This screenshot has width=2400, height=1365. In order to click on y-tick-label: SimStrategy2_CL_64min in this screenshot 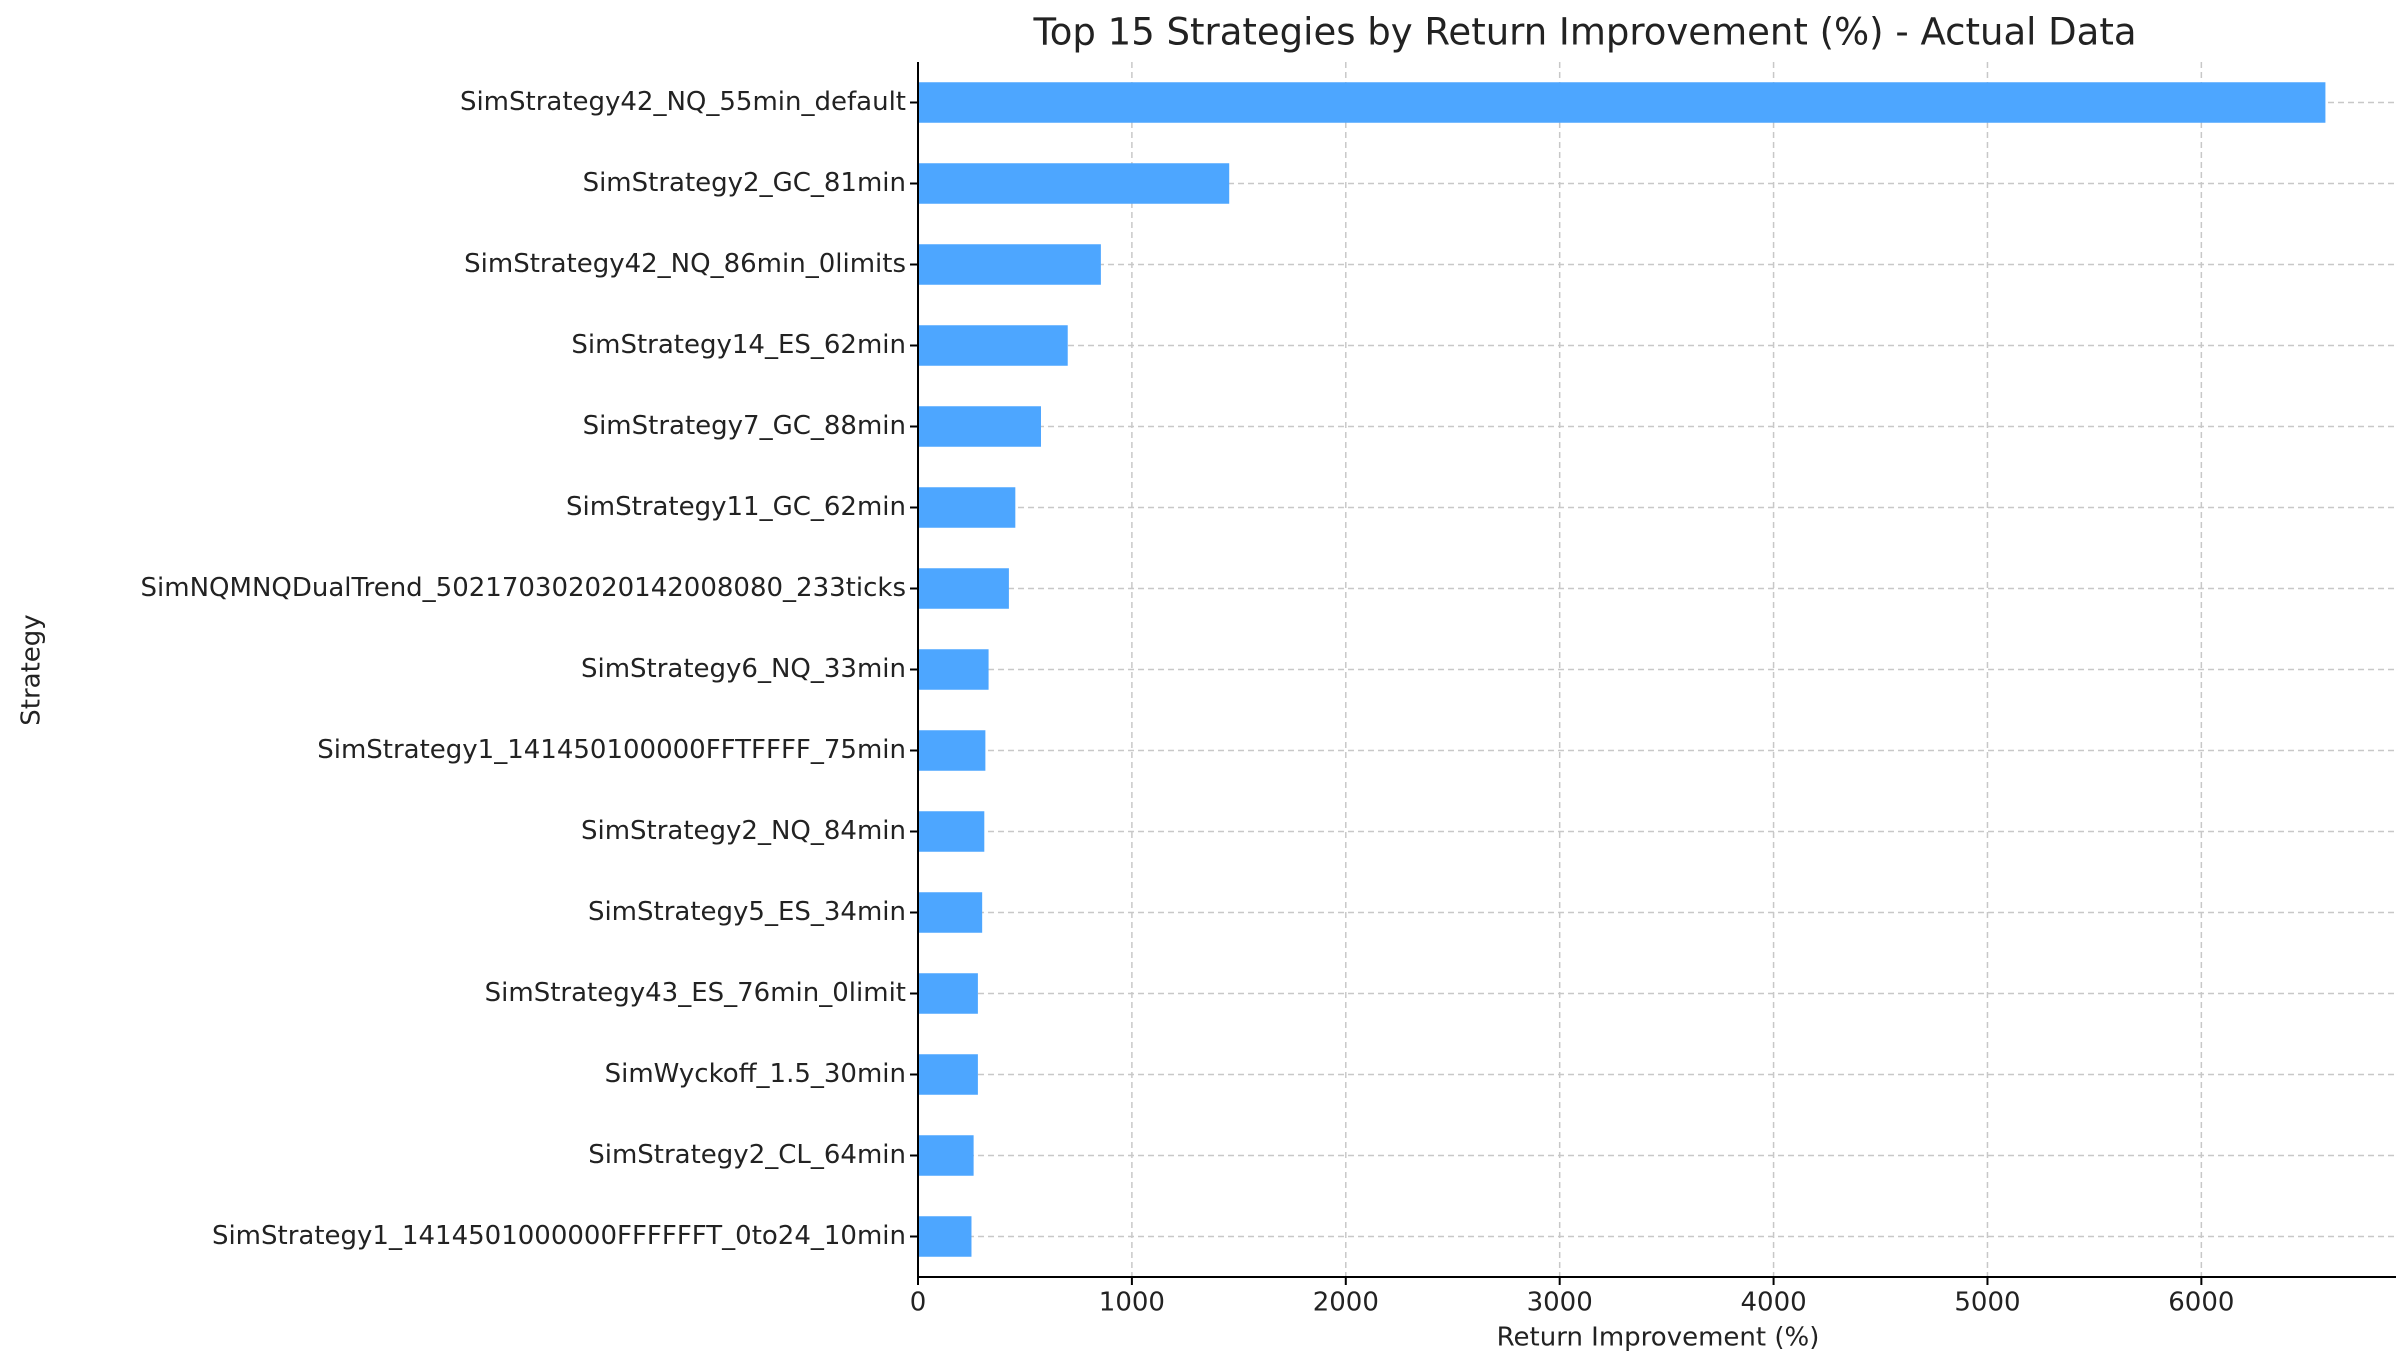, I will do `click(747, 1155)`.